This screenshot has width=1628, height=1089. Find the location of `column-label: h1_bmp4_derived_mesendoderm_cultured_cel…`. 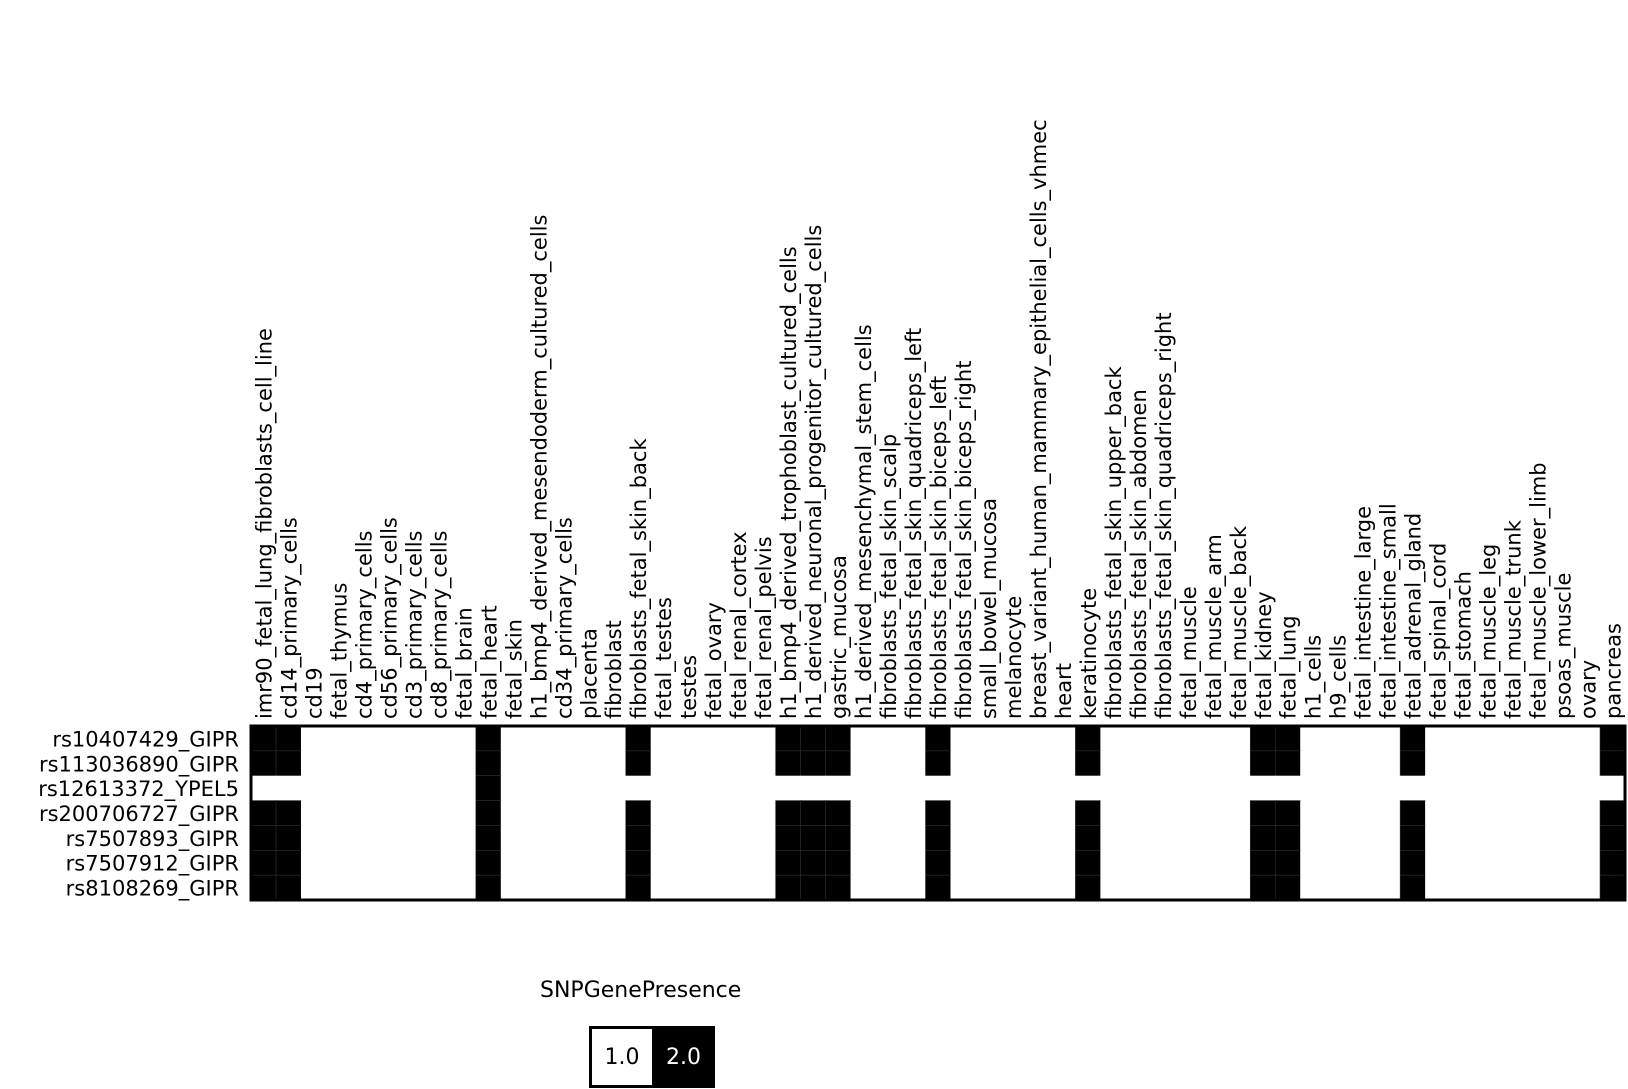

column-label: h1_bmp4_derived_mesendoderm_cultured_cel… is located at coordinates (539, 467).